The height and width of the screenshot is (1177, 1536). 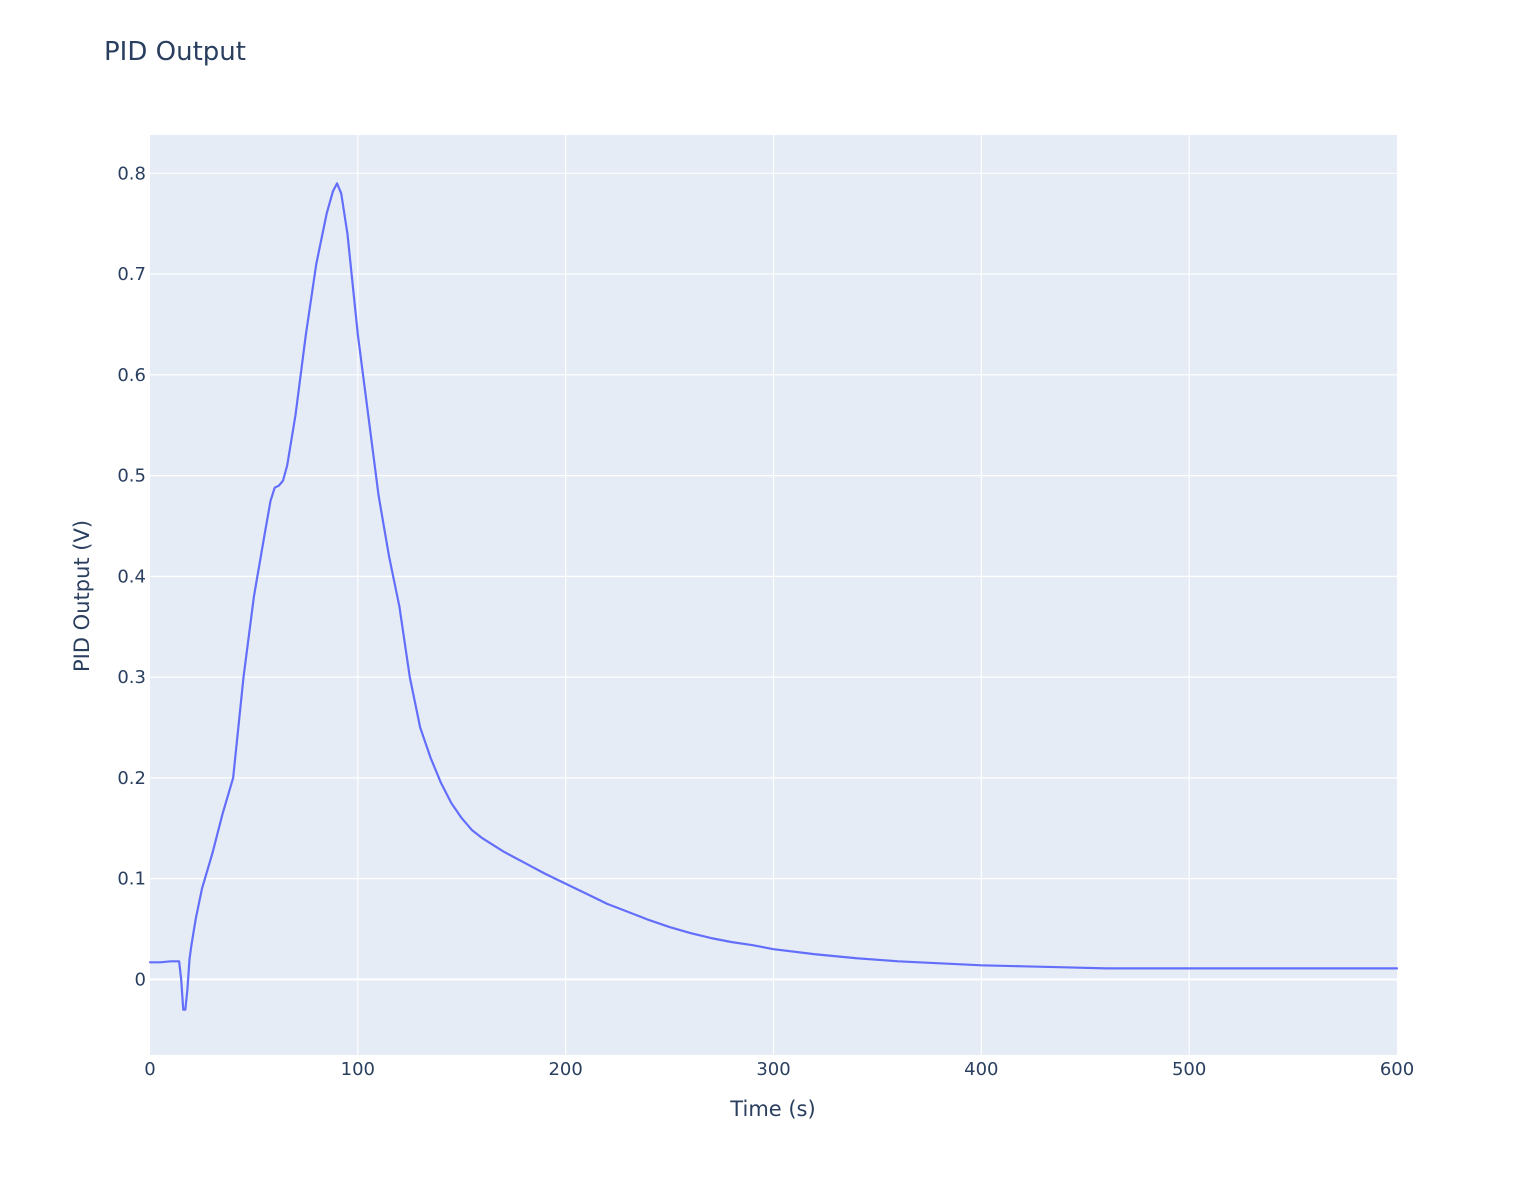 I want to click on x-tick-label: 200, so click(x=565, y=1069).